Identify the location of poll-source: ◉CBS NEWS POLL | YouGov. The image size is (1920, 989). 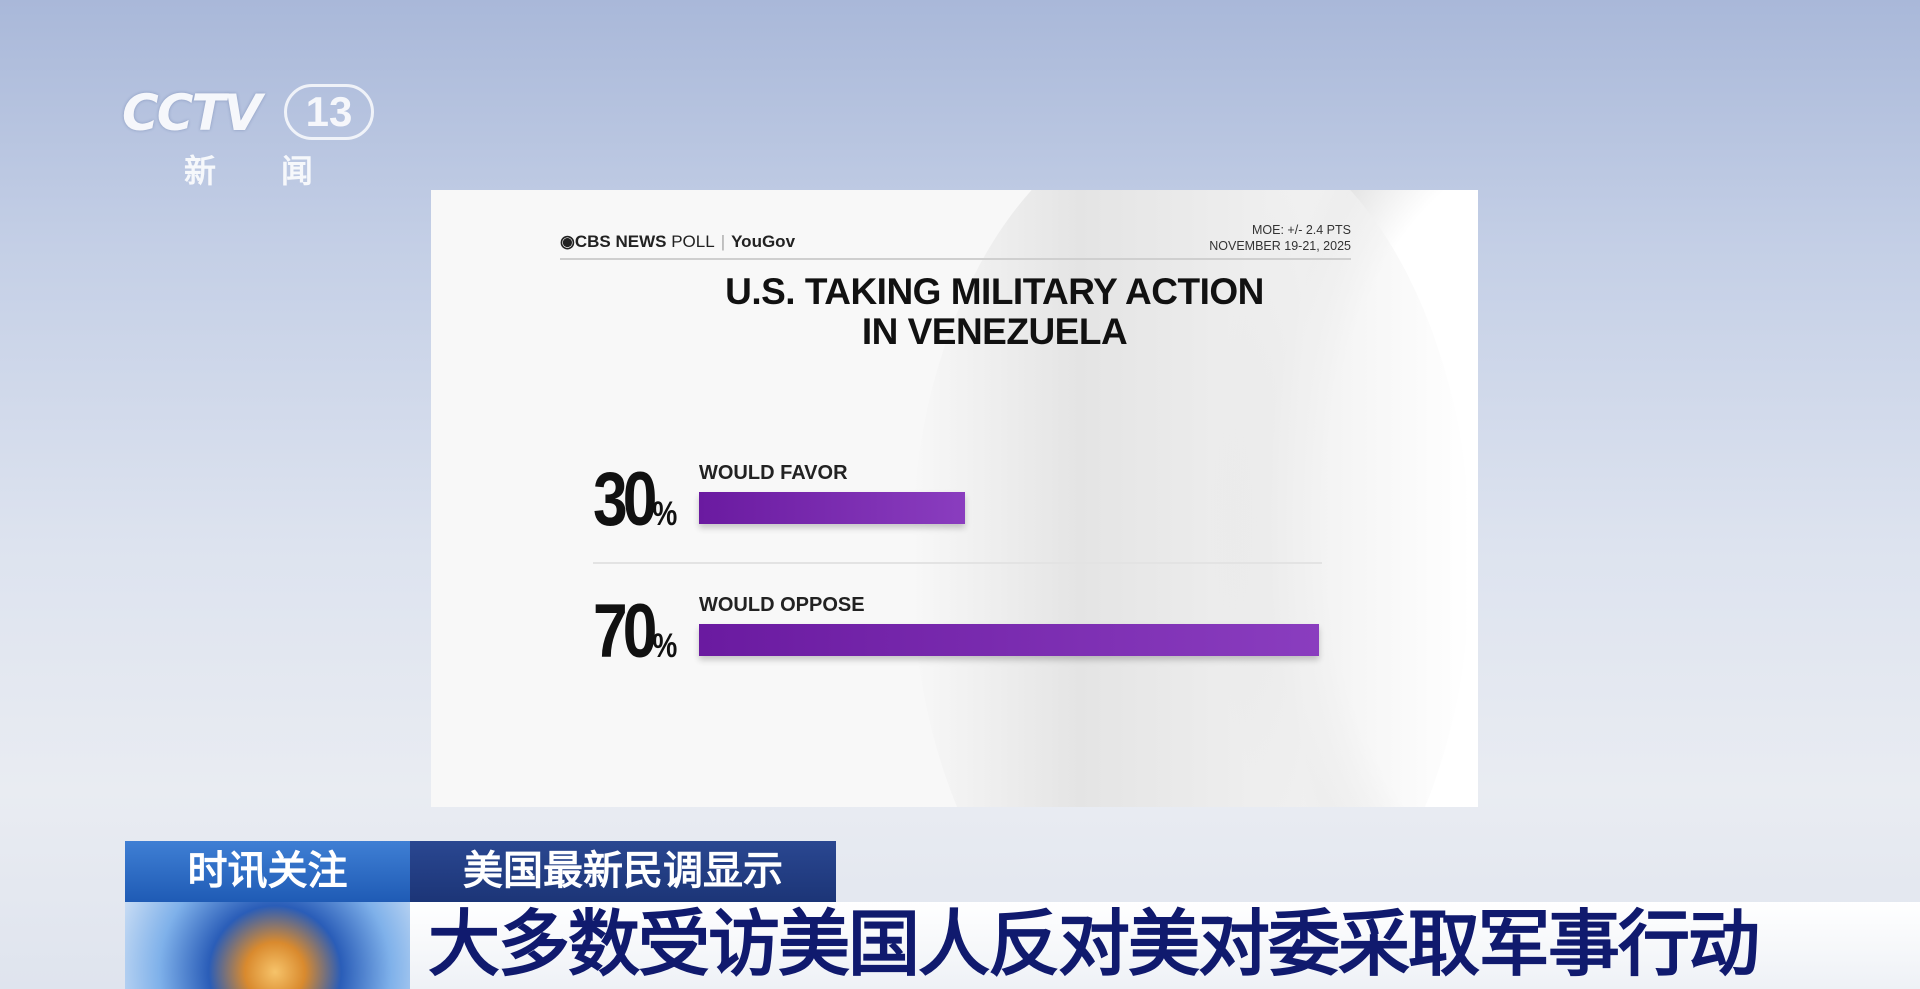
(678, 241).